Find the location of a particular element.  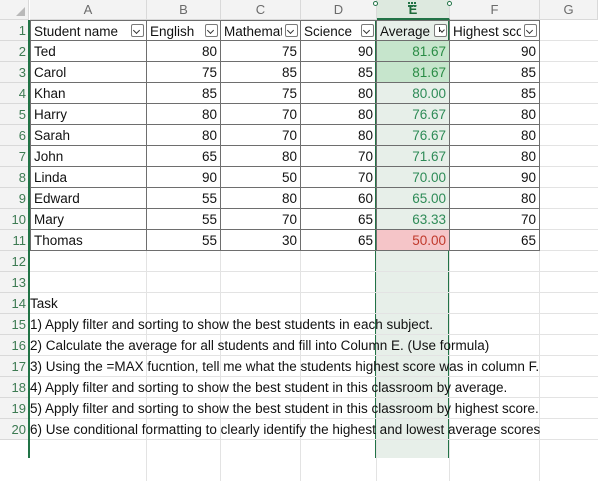

average-cell: 50.00 is located at coordinates (413, 240).